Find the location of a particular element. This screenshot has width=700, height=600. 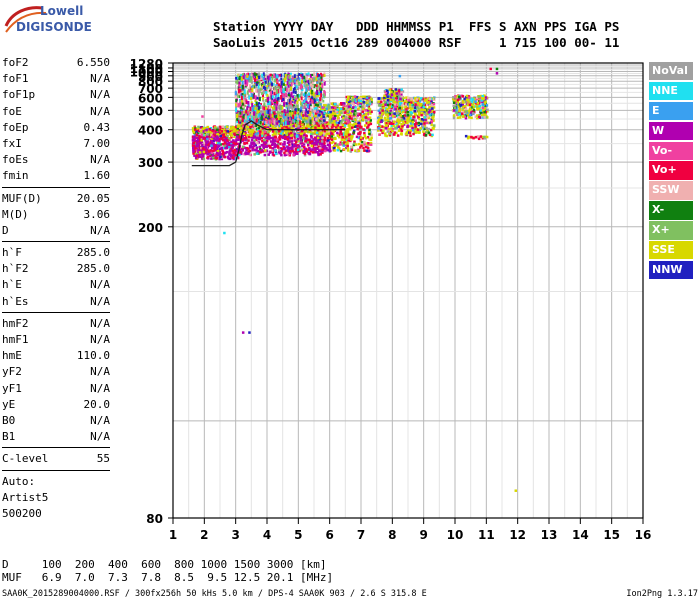

y-tick-label: 300 is located at coordinates (150, 163).